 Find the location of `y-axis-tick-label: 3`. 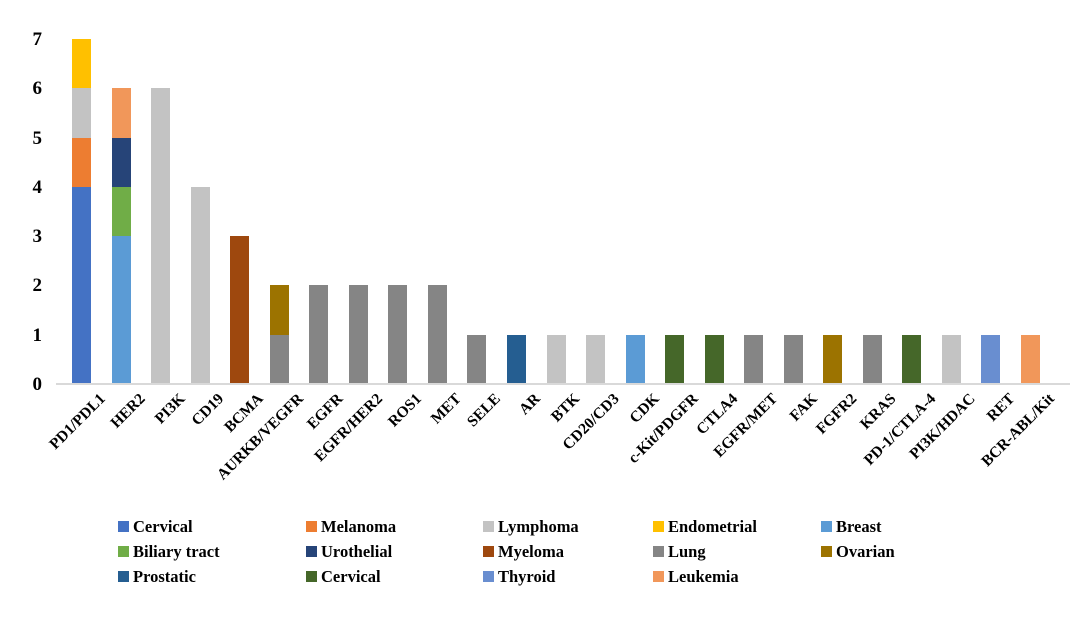

y-axis-tick-label: 3 is located at coordinates (37, 237).